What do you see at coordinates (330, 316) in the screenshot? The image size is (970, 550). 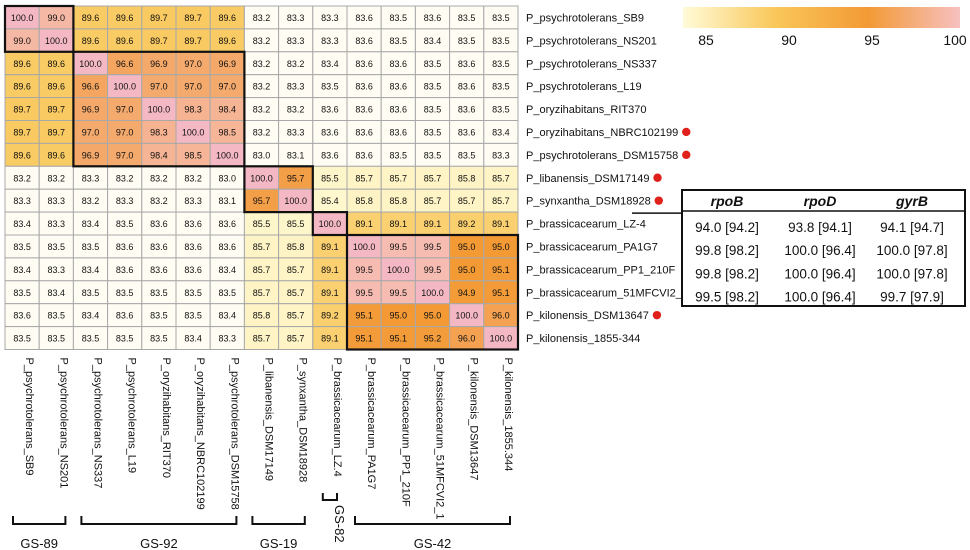 I see `cell-value-label: 89.2` at bounding box center [330, 316].